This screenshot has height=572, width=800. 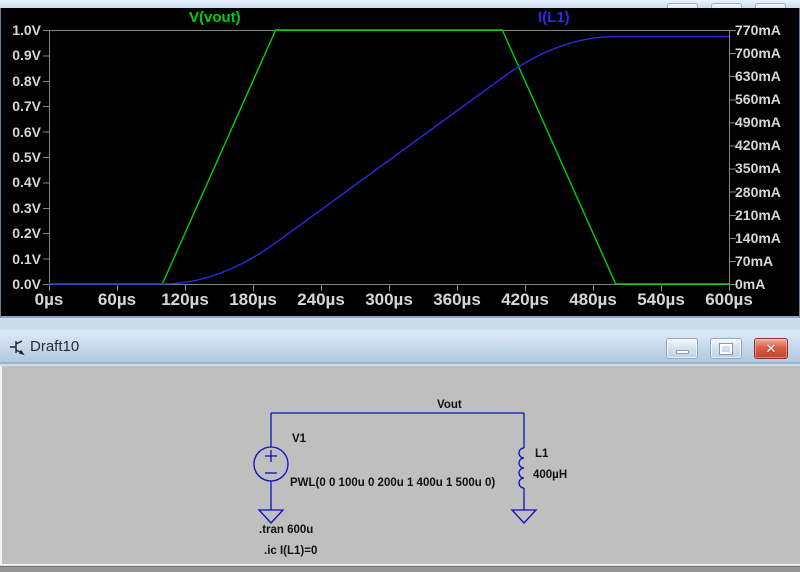 I want to click on time-tick-label: 600µs, so click(x=729, y=299).